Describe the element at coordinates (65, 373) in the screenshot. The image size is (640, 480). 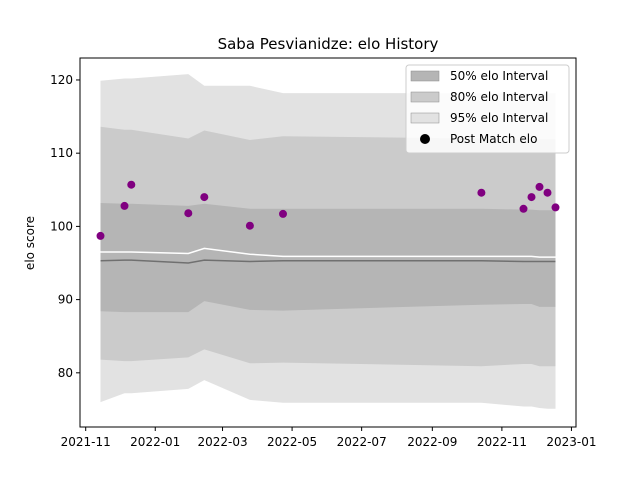
I see `y-tick-label-1: 80` at that location.